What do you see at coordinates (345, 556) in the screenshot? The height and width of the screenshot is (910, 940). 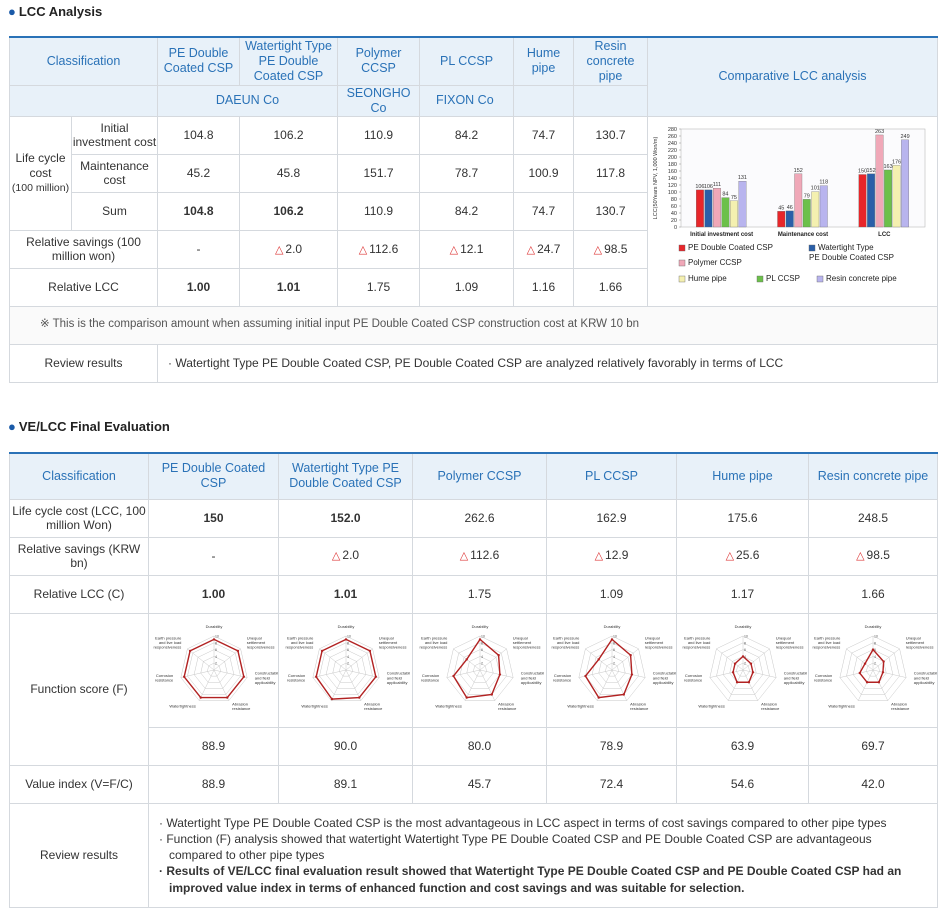 I see `ve-savings-cell: △ 2.0` at bounding box center [345, 556].